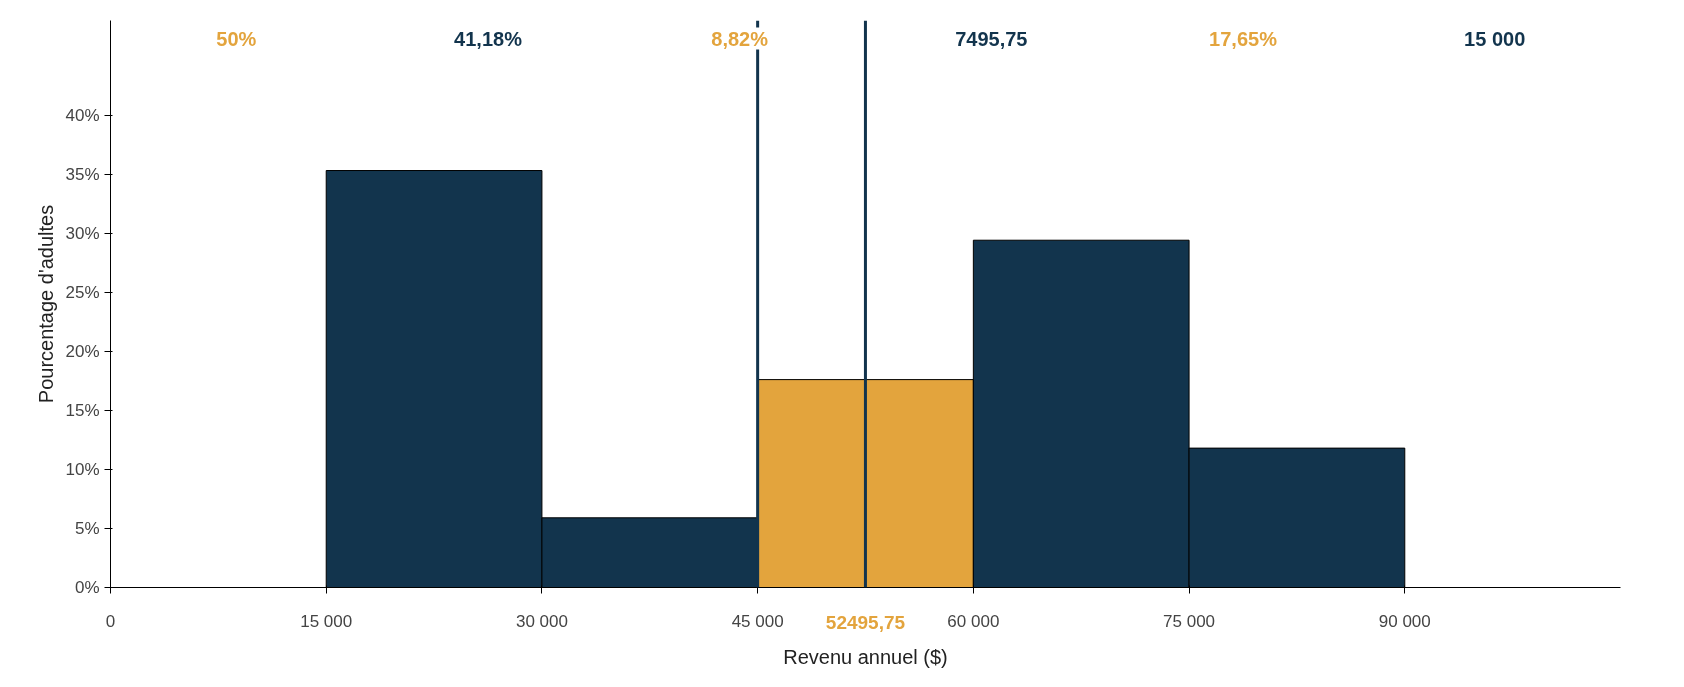 This screenshot has width=1684, height=687. What do you see at coordinates (1495, 38) in the screenshot?
I see `annotation: 15 000` at bounding box center [1495, 38].